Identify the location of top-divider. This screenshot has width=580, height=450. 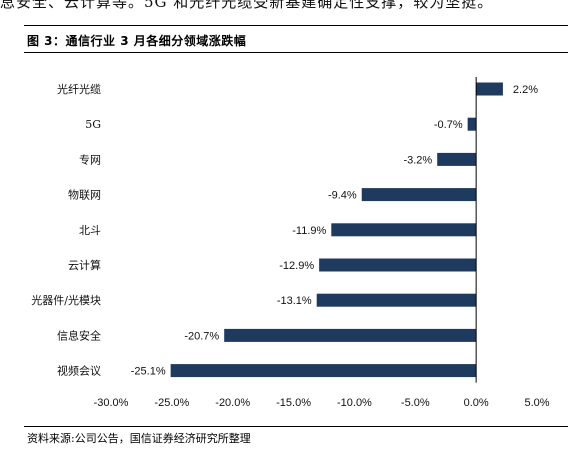
(296, 25).